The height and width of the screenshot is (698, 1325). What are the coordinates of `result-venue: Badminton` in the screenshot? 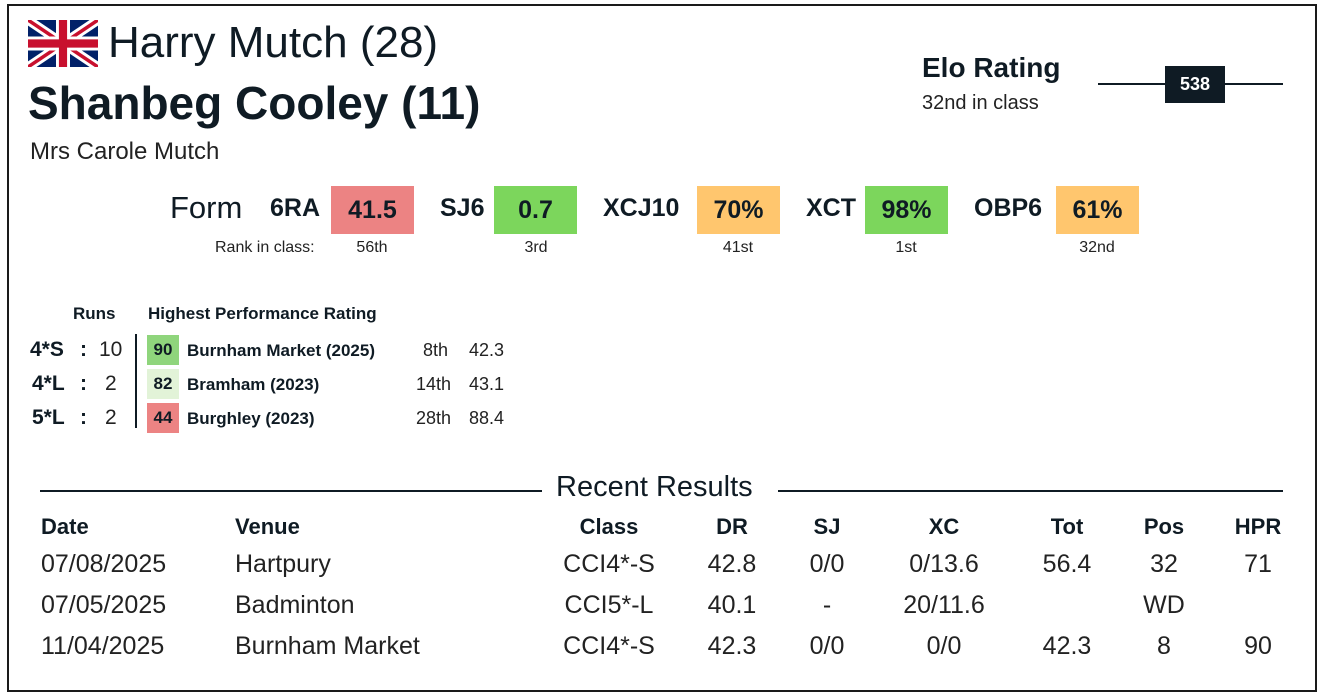 It's located at (295, 605).